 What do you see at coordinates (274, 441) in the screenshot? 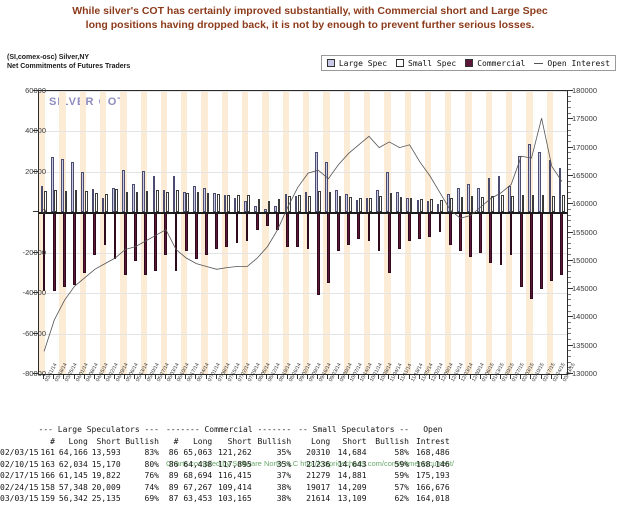
I see `table-column-header: Bullish` at bounding box center [274, 441].